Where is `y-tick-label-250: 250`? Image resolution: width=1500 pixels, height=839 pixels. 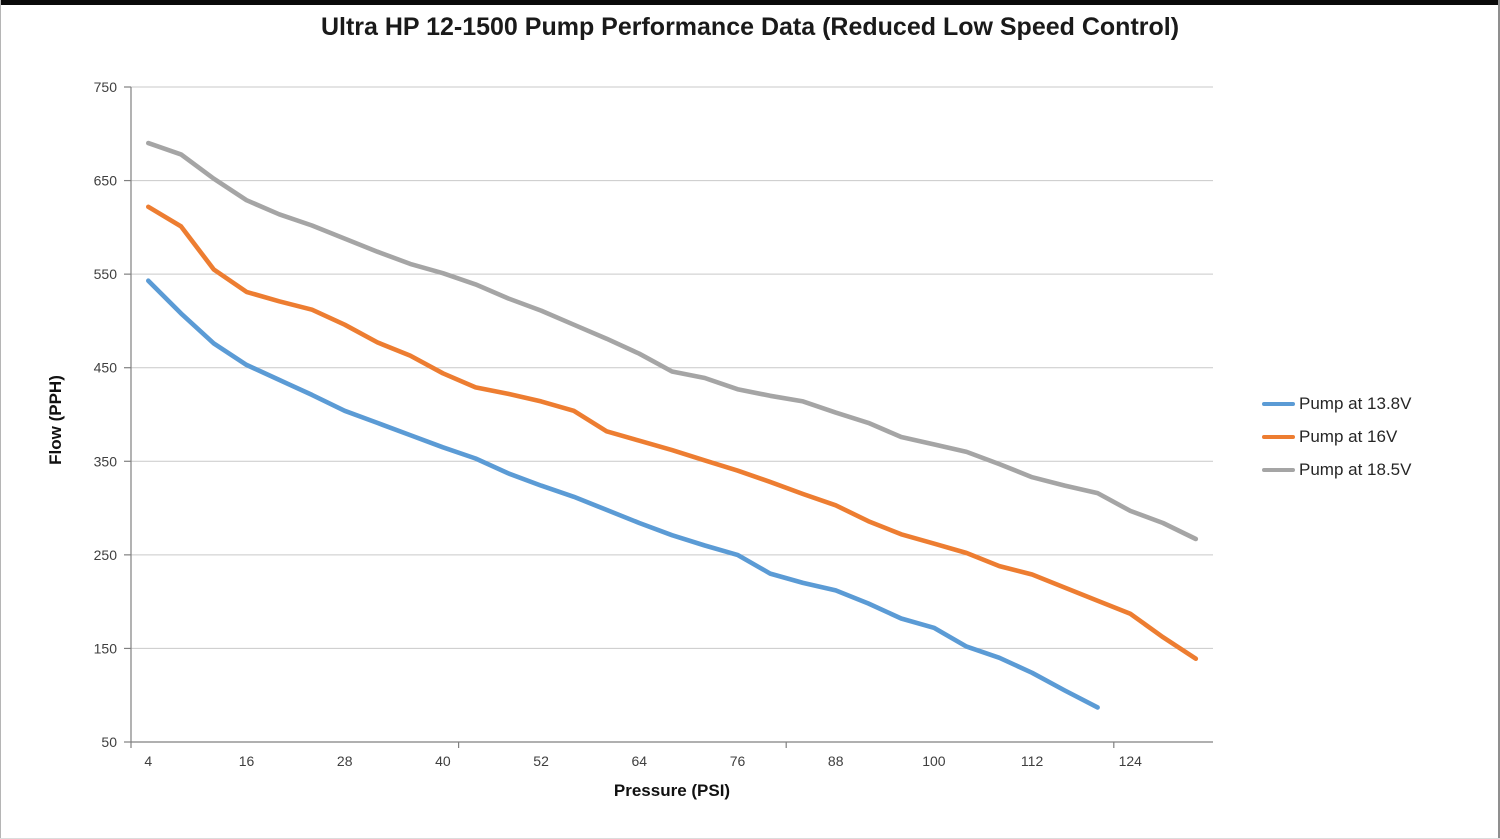 y-tick-label-250: 250 is located at coordinates (106, 555).